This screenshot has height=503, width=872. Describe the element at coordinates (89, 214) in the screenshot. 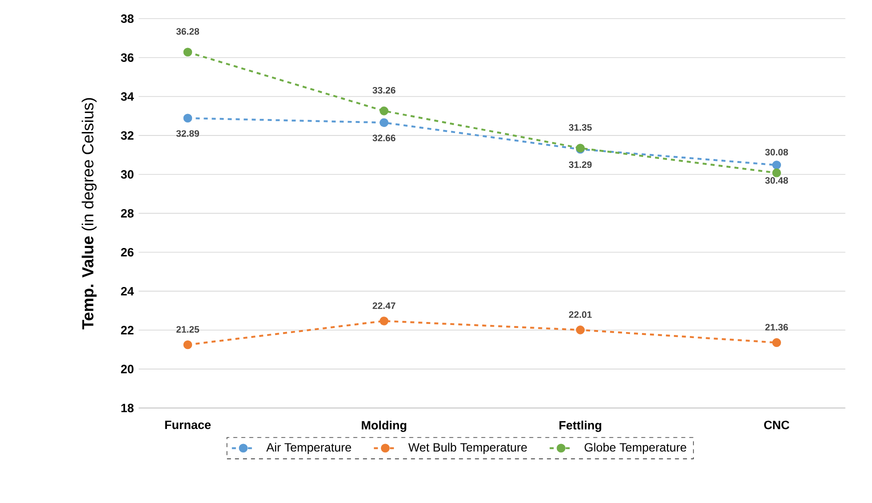

I see `y-axis-title: Temp. Value (in degree Celsius)` at that location.